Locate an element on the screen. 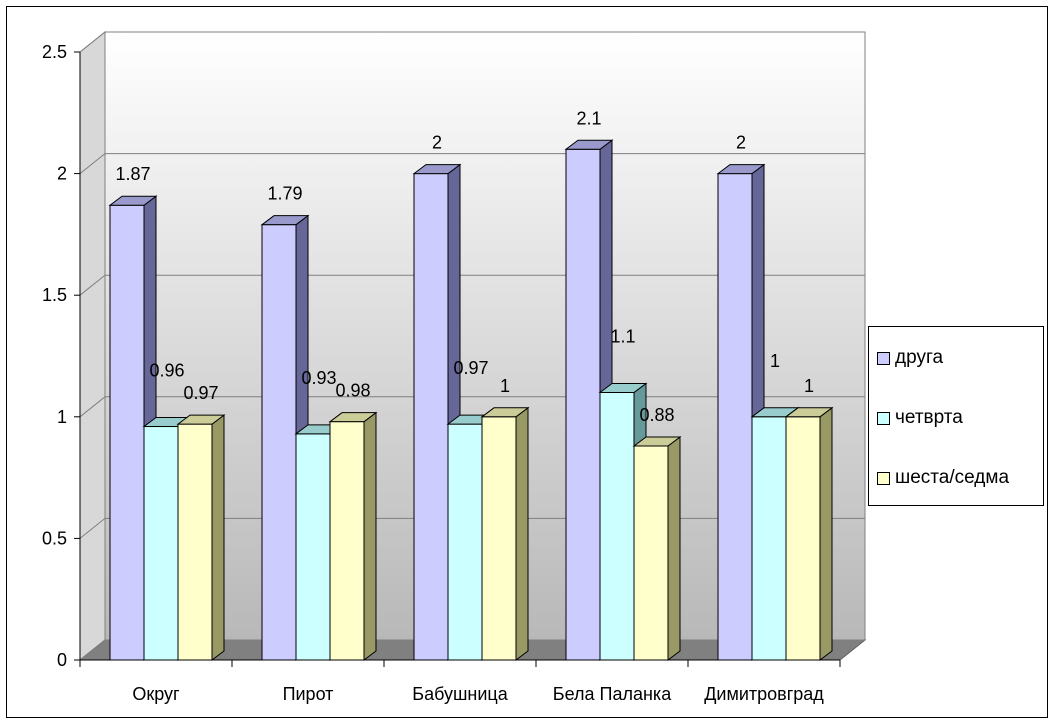 This screenshot has width=1056, height=726. y-tick-label: 0.5 is located at coordinates (54, 538).